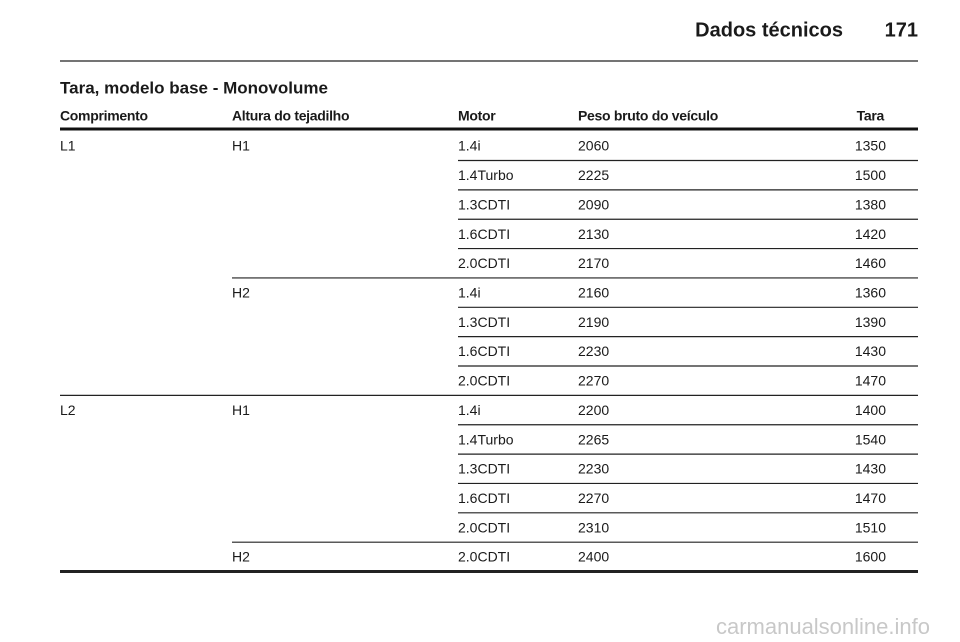  I want to click on tara-cell: 1460, so click(870, 263).